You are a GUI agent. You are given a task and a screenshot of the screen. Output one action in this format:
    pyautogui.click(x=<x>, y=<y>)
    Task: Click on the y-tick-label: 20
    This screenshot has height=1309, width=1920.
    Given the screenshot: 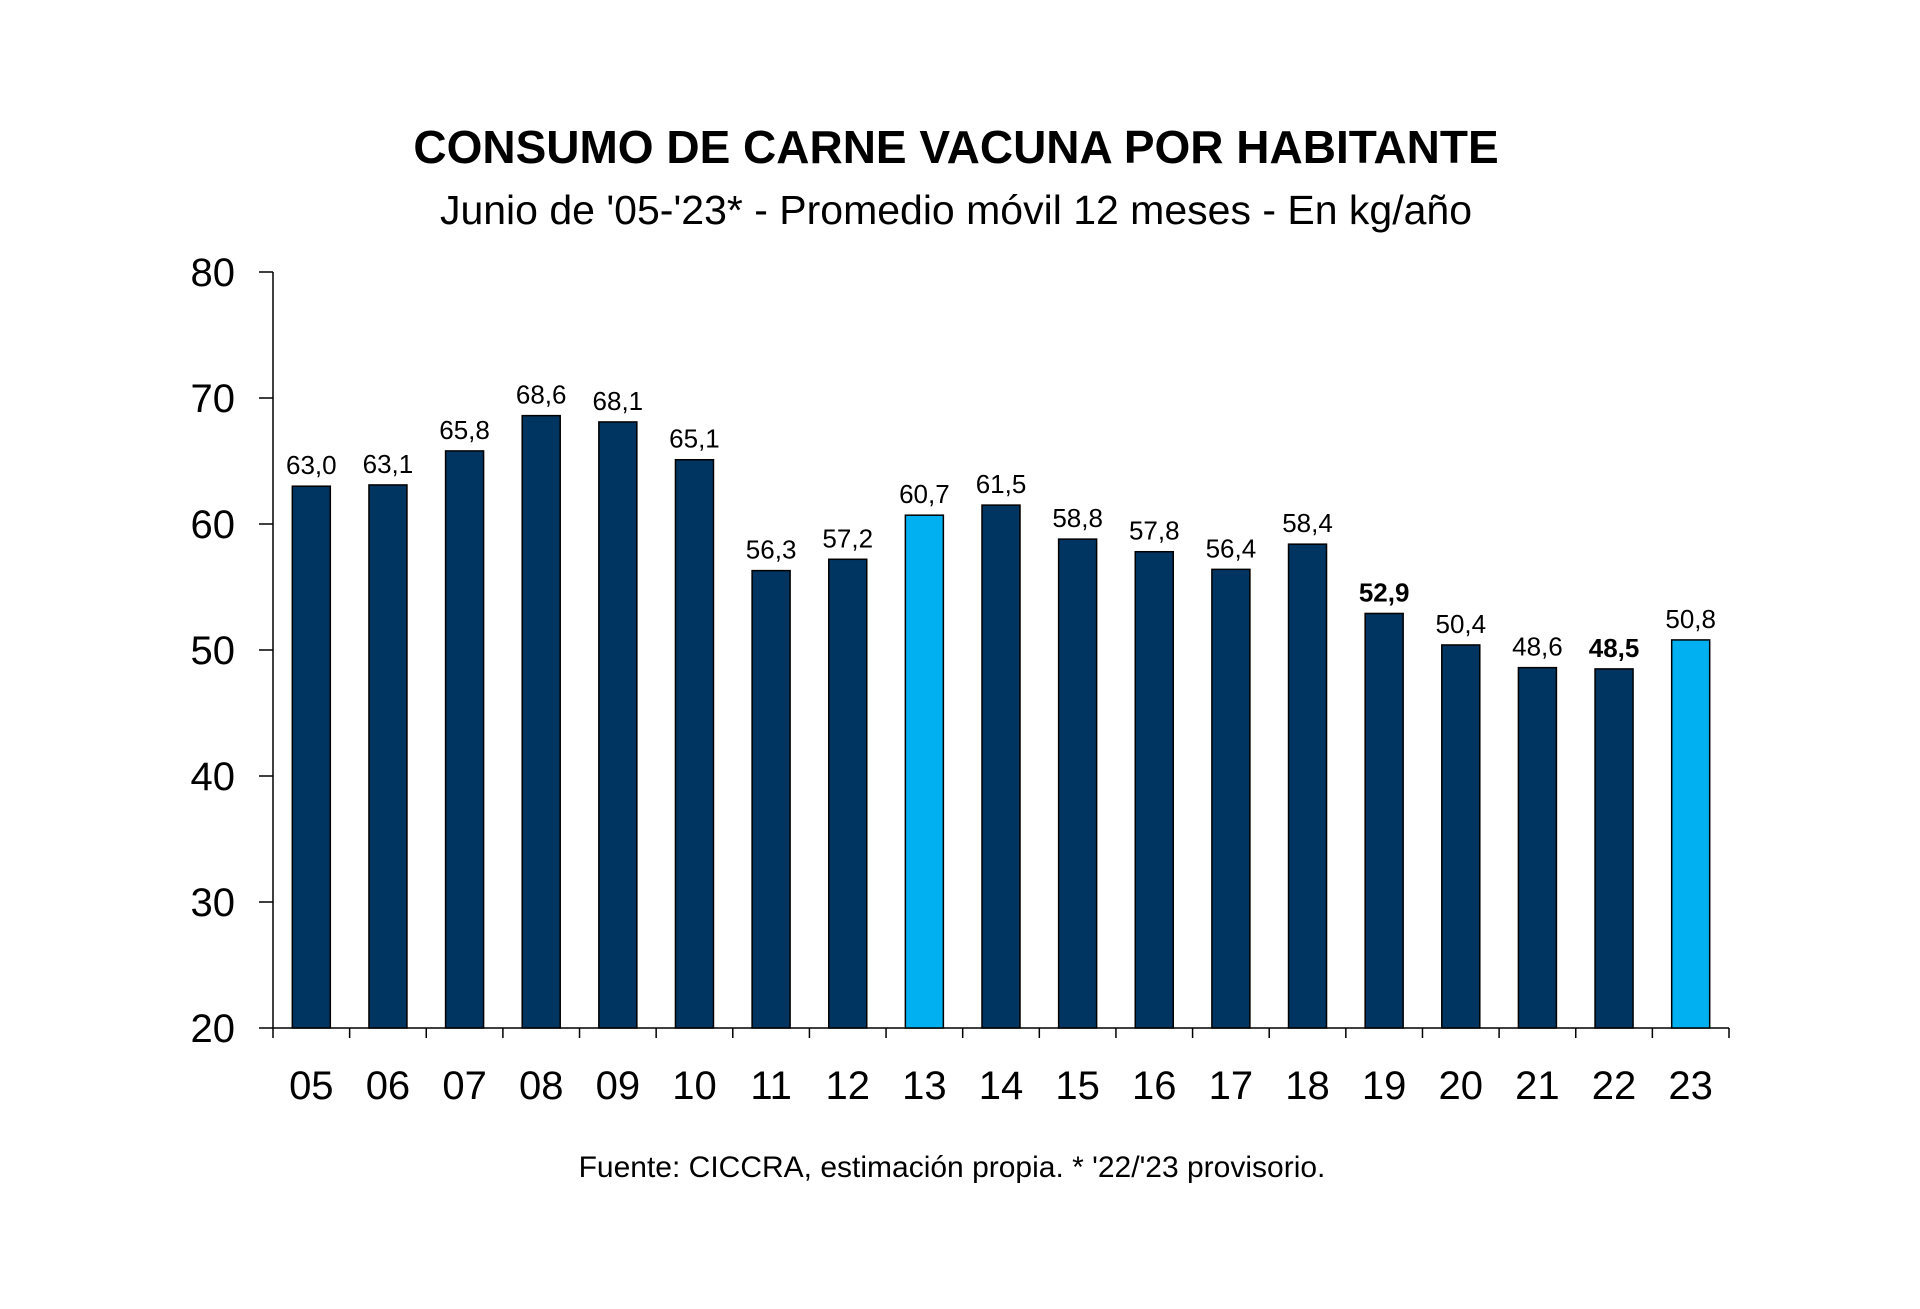 What is the action you would take?
    pyautogui.click(x=213, y=1029)
    